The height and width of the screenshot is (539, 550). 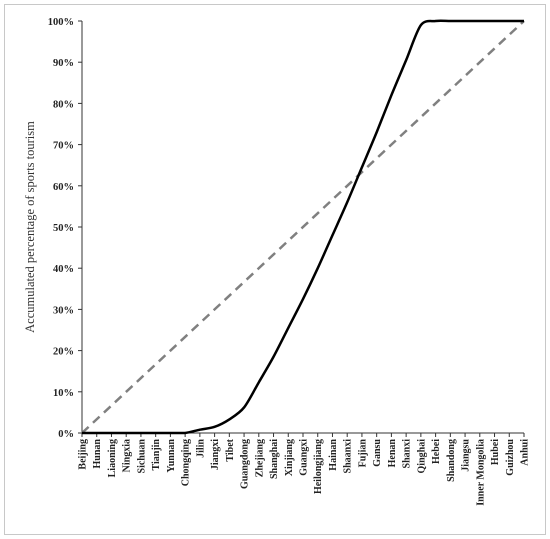 I want to click on y-tick-label: 20%, so click(x=63, y=352).